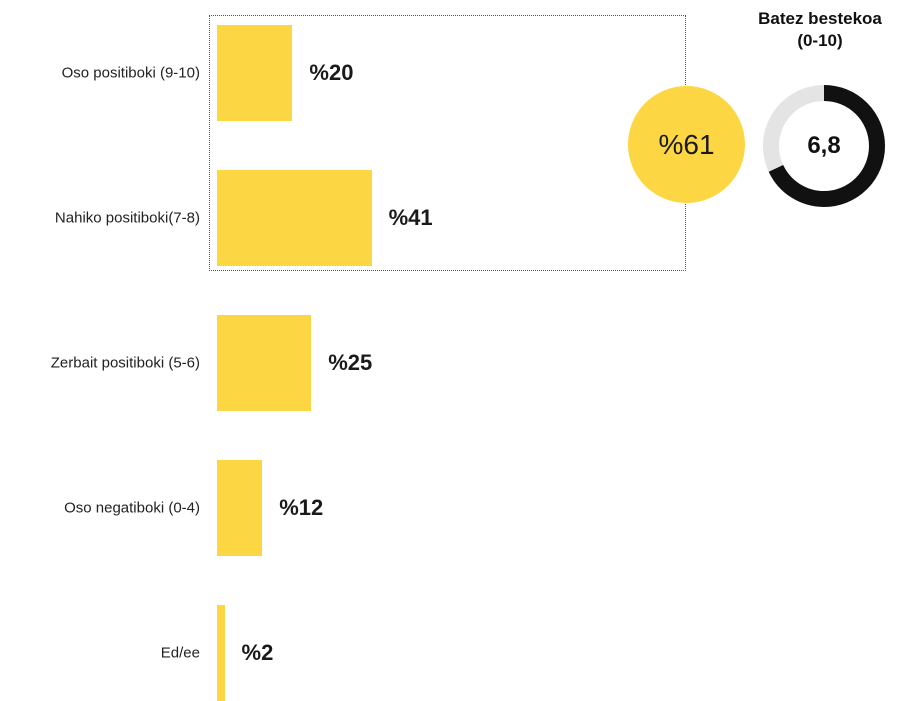 The width and height of the screenshot is (901, 701). I want to click on average-donut: 6,8, so click(824, 146).